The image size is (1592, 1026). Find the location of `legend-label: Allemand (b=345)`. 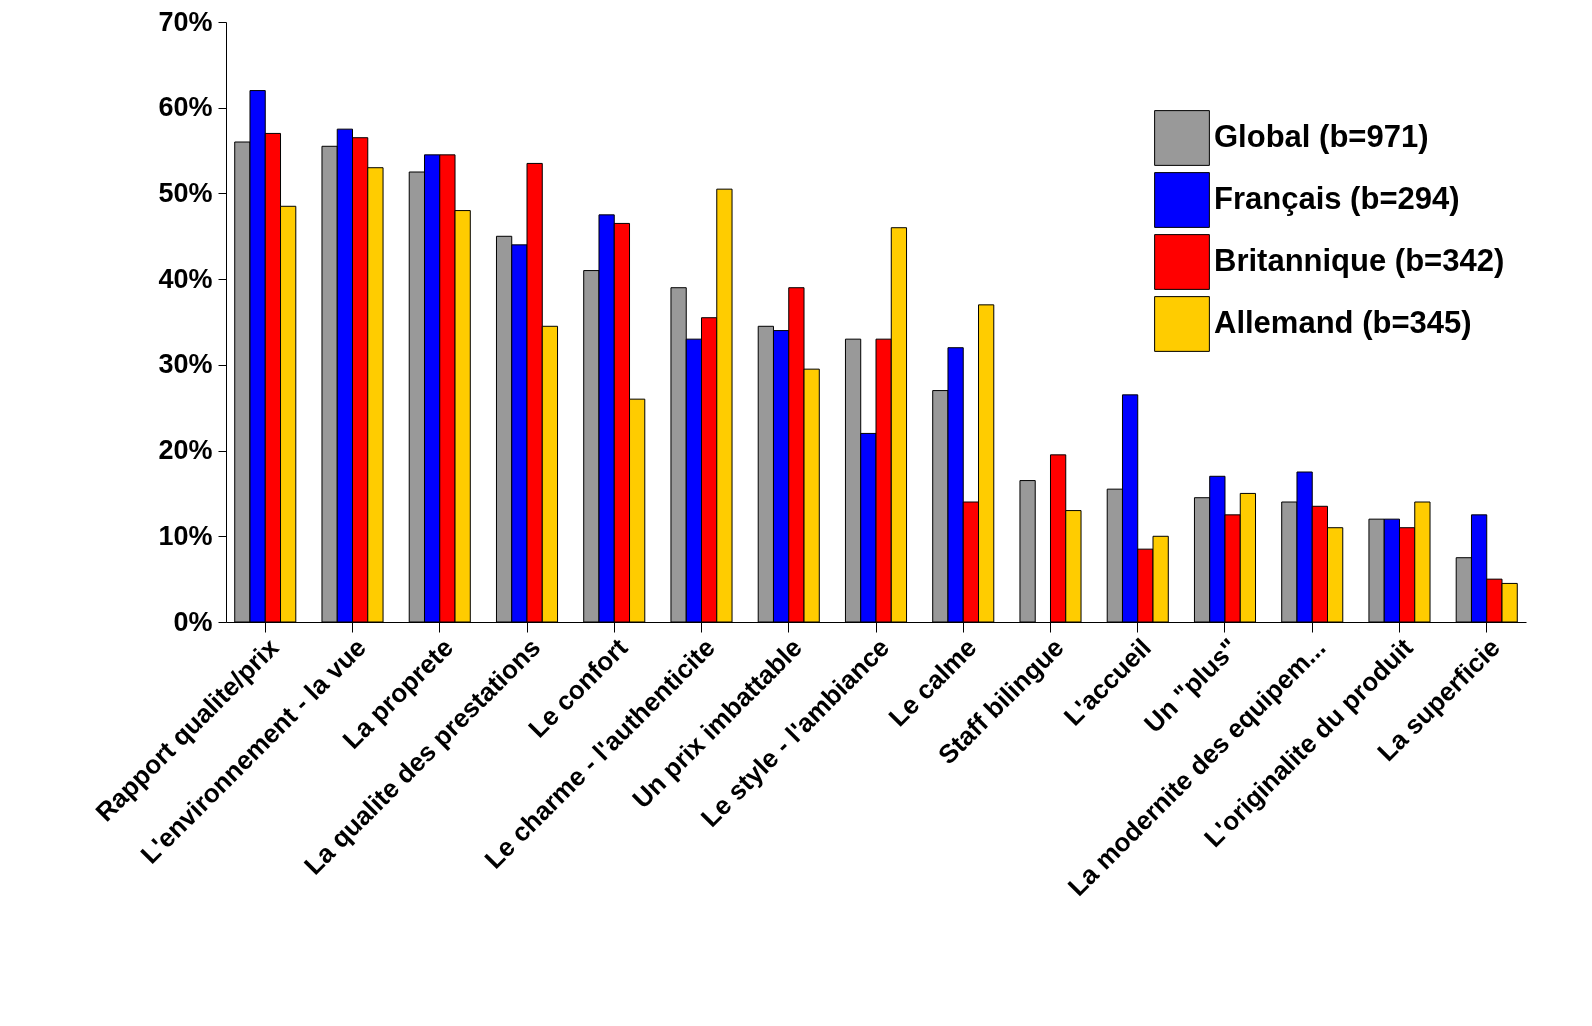

legend-label: Allemand (b=345) is located at coordinates (1343, 322).